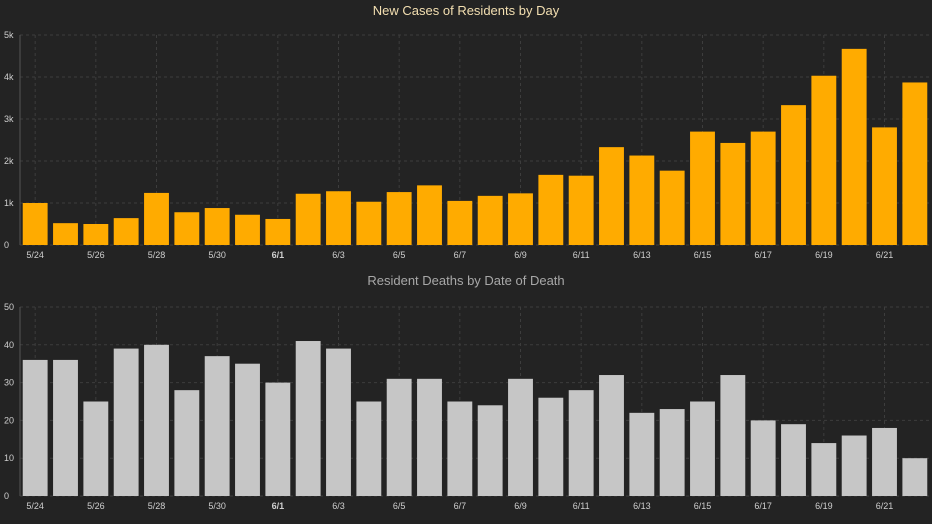 The image size is (932, 524). I want to click on deaths-y-tick-label: 30, so click(9, 383).